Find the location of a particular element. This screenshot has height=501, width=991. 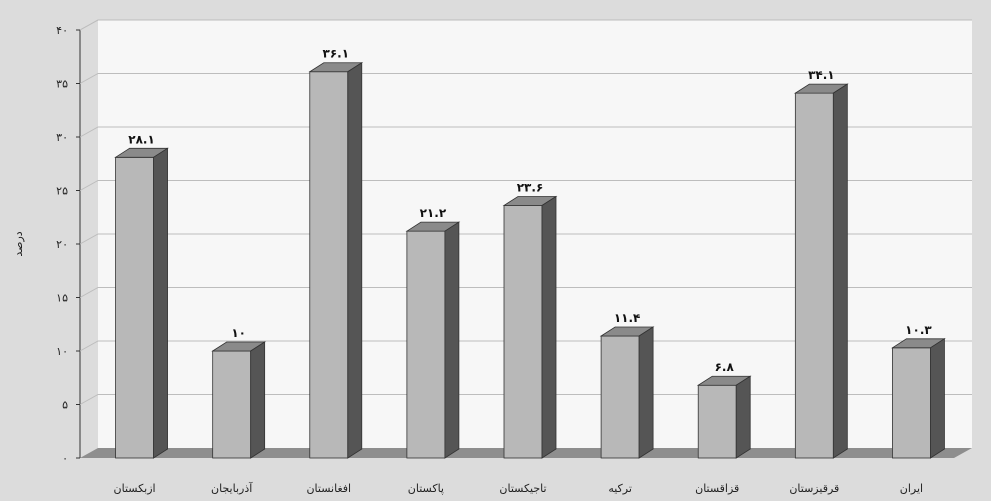

y-tick-label: ۴۰ is located at coordinates (62, 30).